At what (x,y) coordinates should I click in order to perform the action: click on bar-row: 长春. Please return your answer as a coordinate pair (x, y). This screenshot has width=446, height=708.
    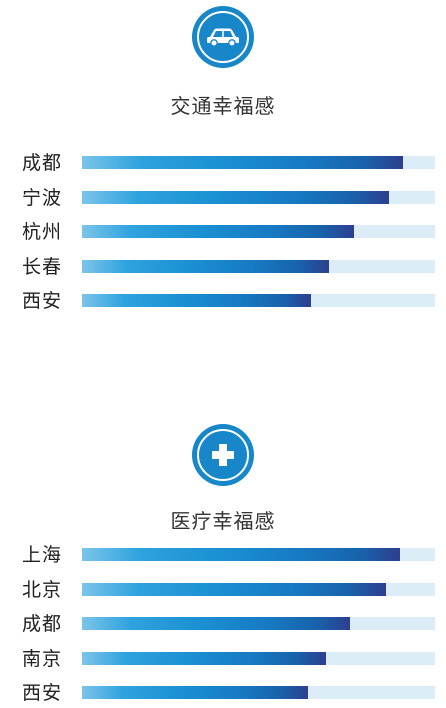
    Looking at the image, I should click on (223, 267).